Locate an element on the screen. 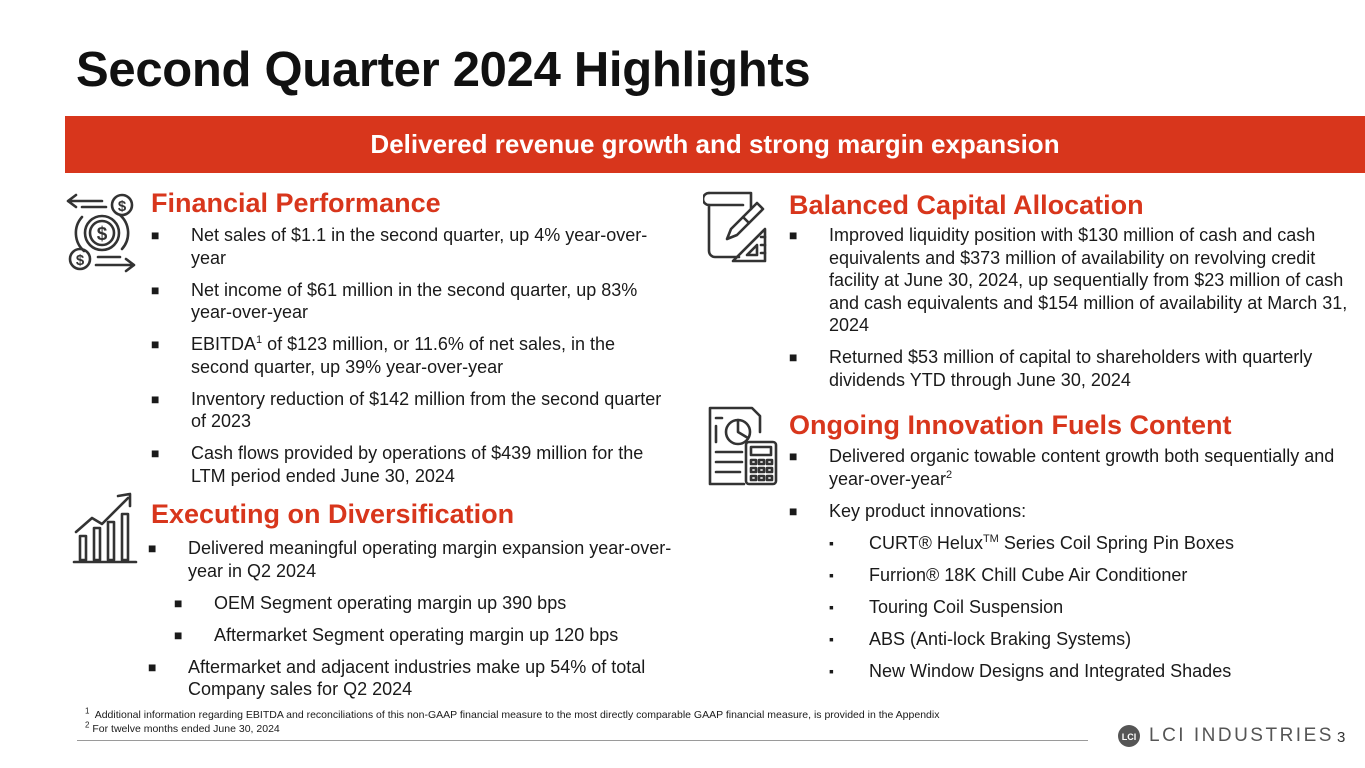  footnote-2: 2 For twelve months ended June 30, 2024 is located at coordinates (182, 727).